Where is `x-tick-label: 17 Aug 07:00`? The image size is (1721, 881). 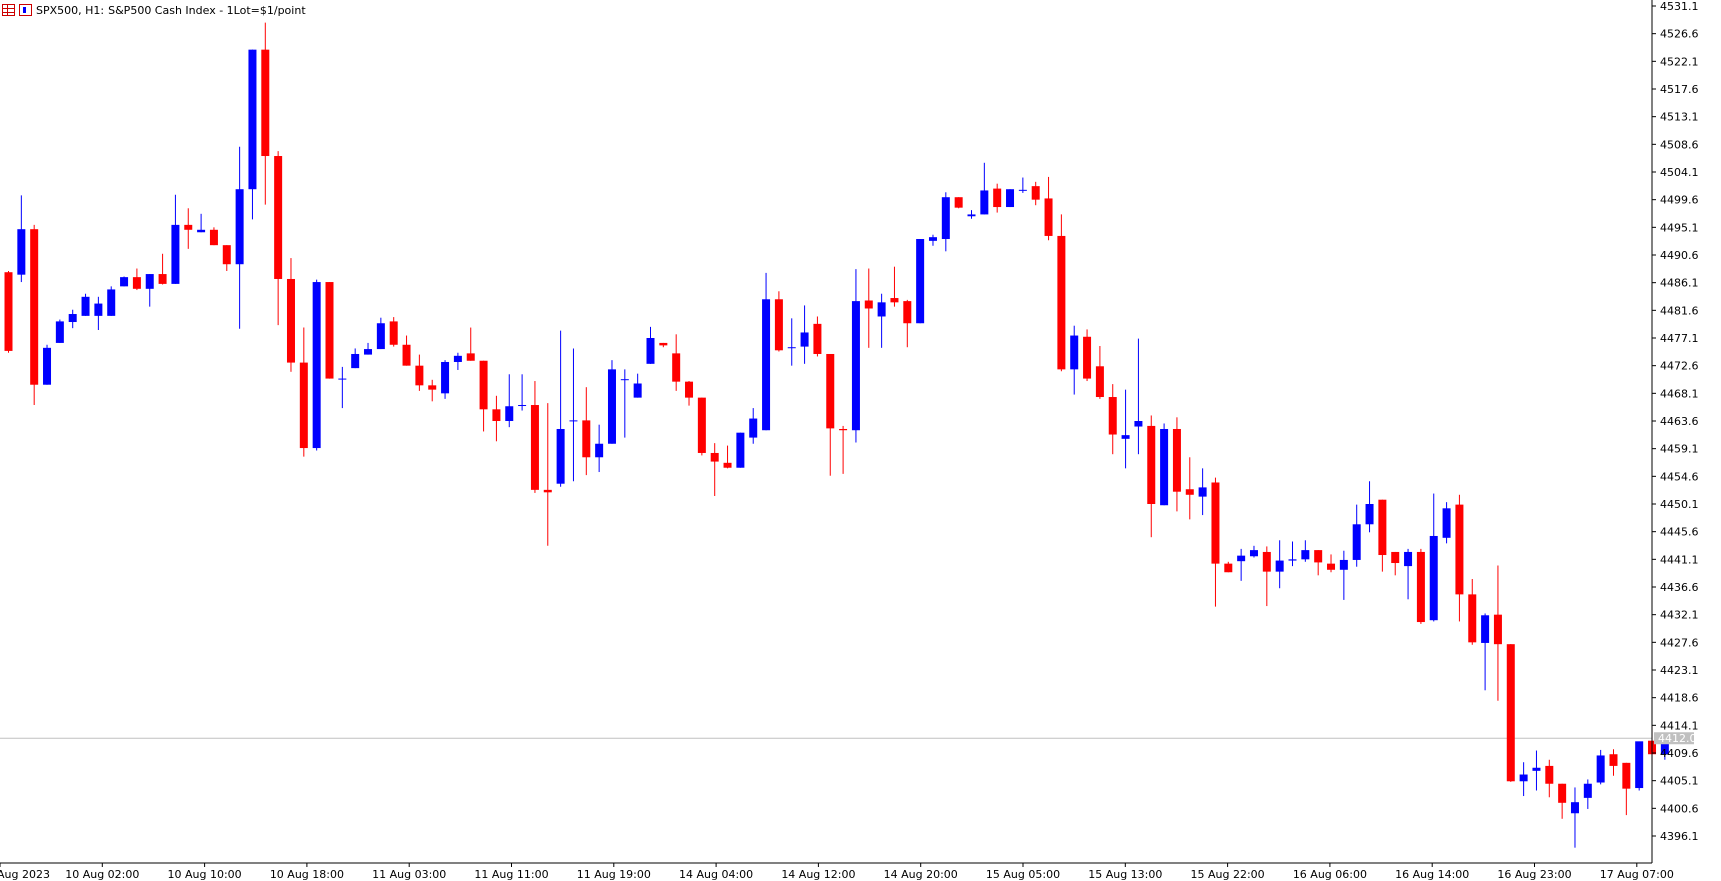 x-tick-label: 17 Aug 07:00 is located at coordinates (1637, 874).